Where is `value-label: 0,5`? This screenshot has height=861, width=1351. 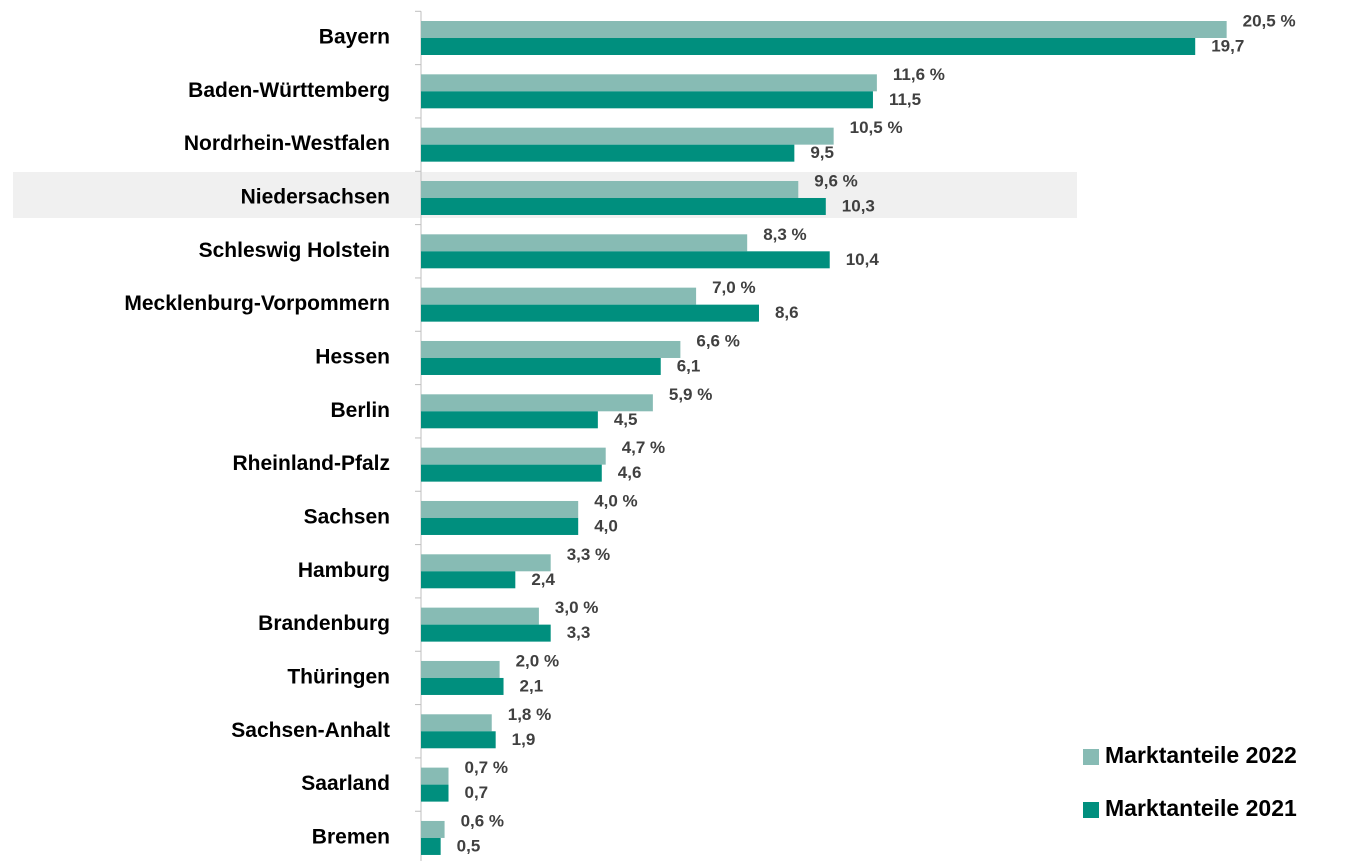 value-label: 0,5 is located at coordinates (469, 845).